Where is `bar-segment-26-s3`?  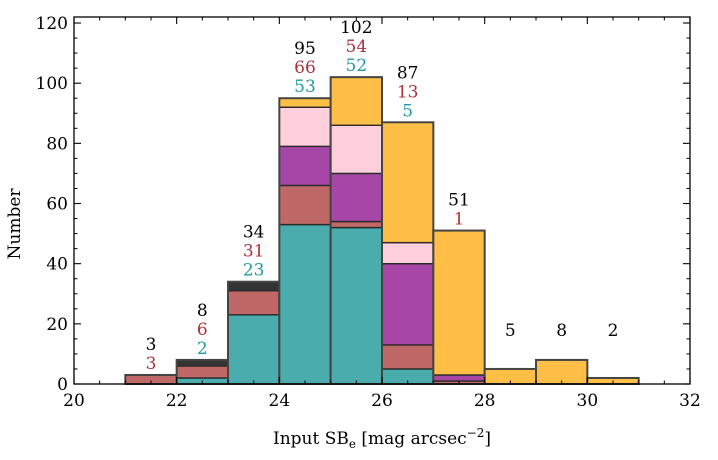
bar-segment-26-s3 is located at coordinates (408, 253).